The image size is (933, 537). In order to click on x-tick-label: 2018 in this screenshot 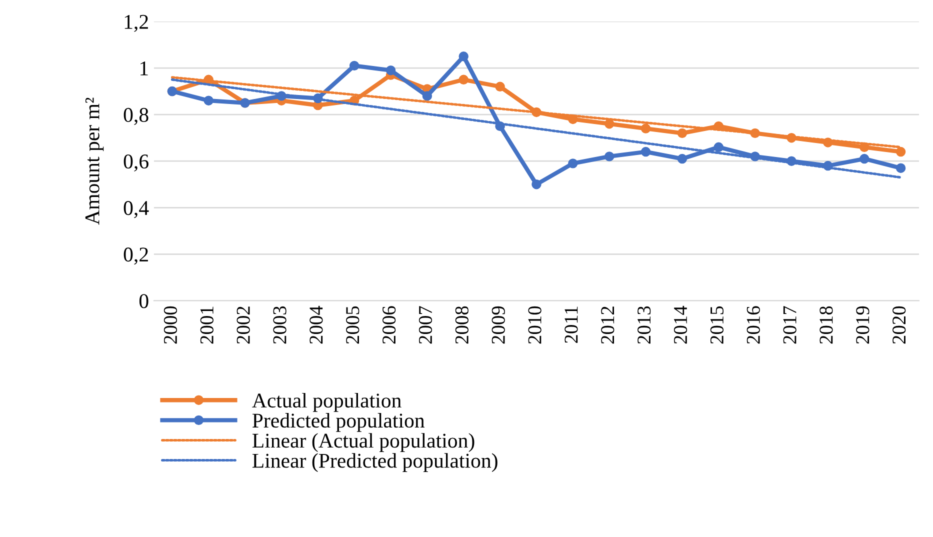, I will do `click(826, 325)`.